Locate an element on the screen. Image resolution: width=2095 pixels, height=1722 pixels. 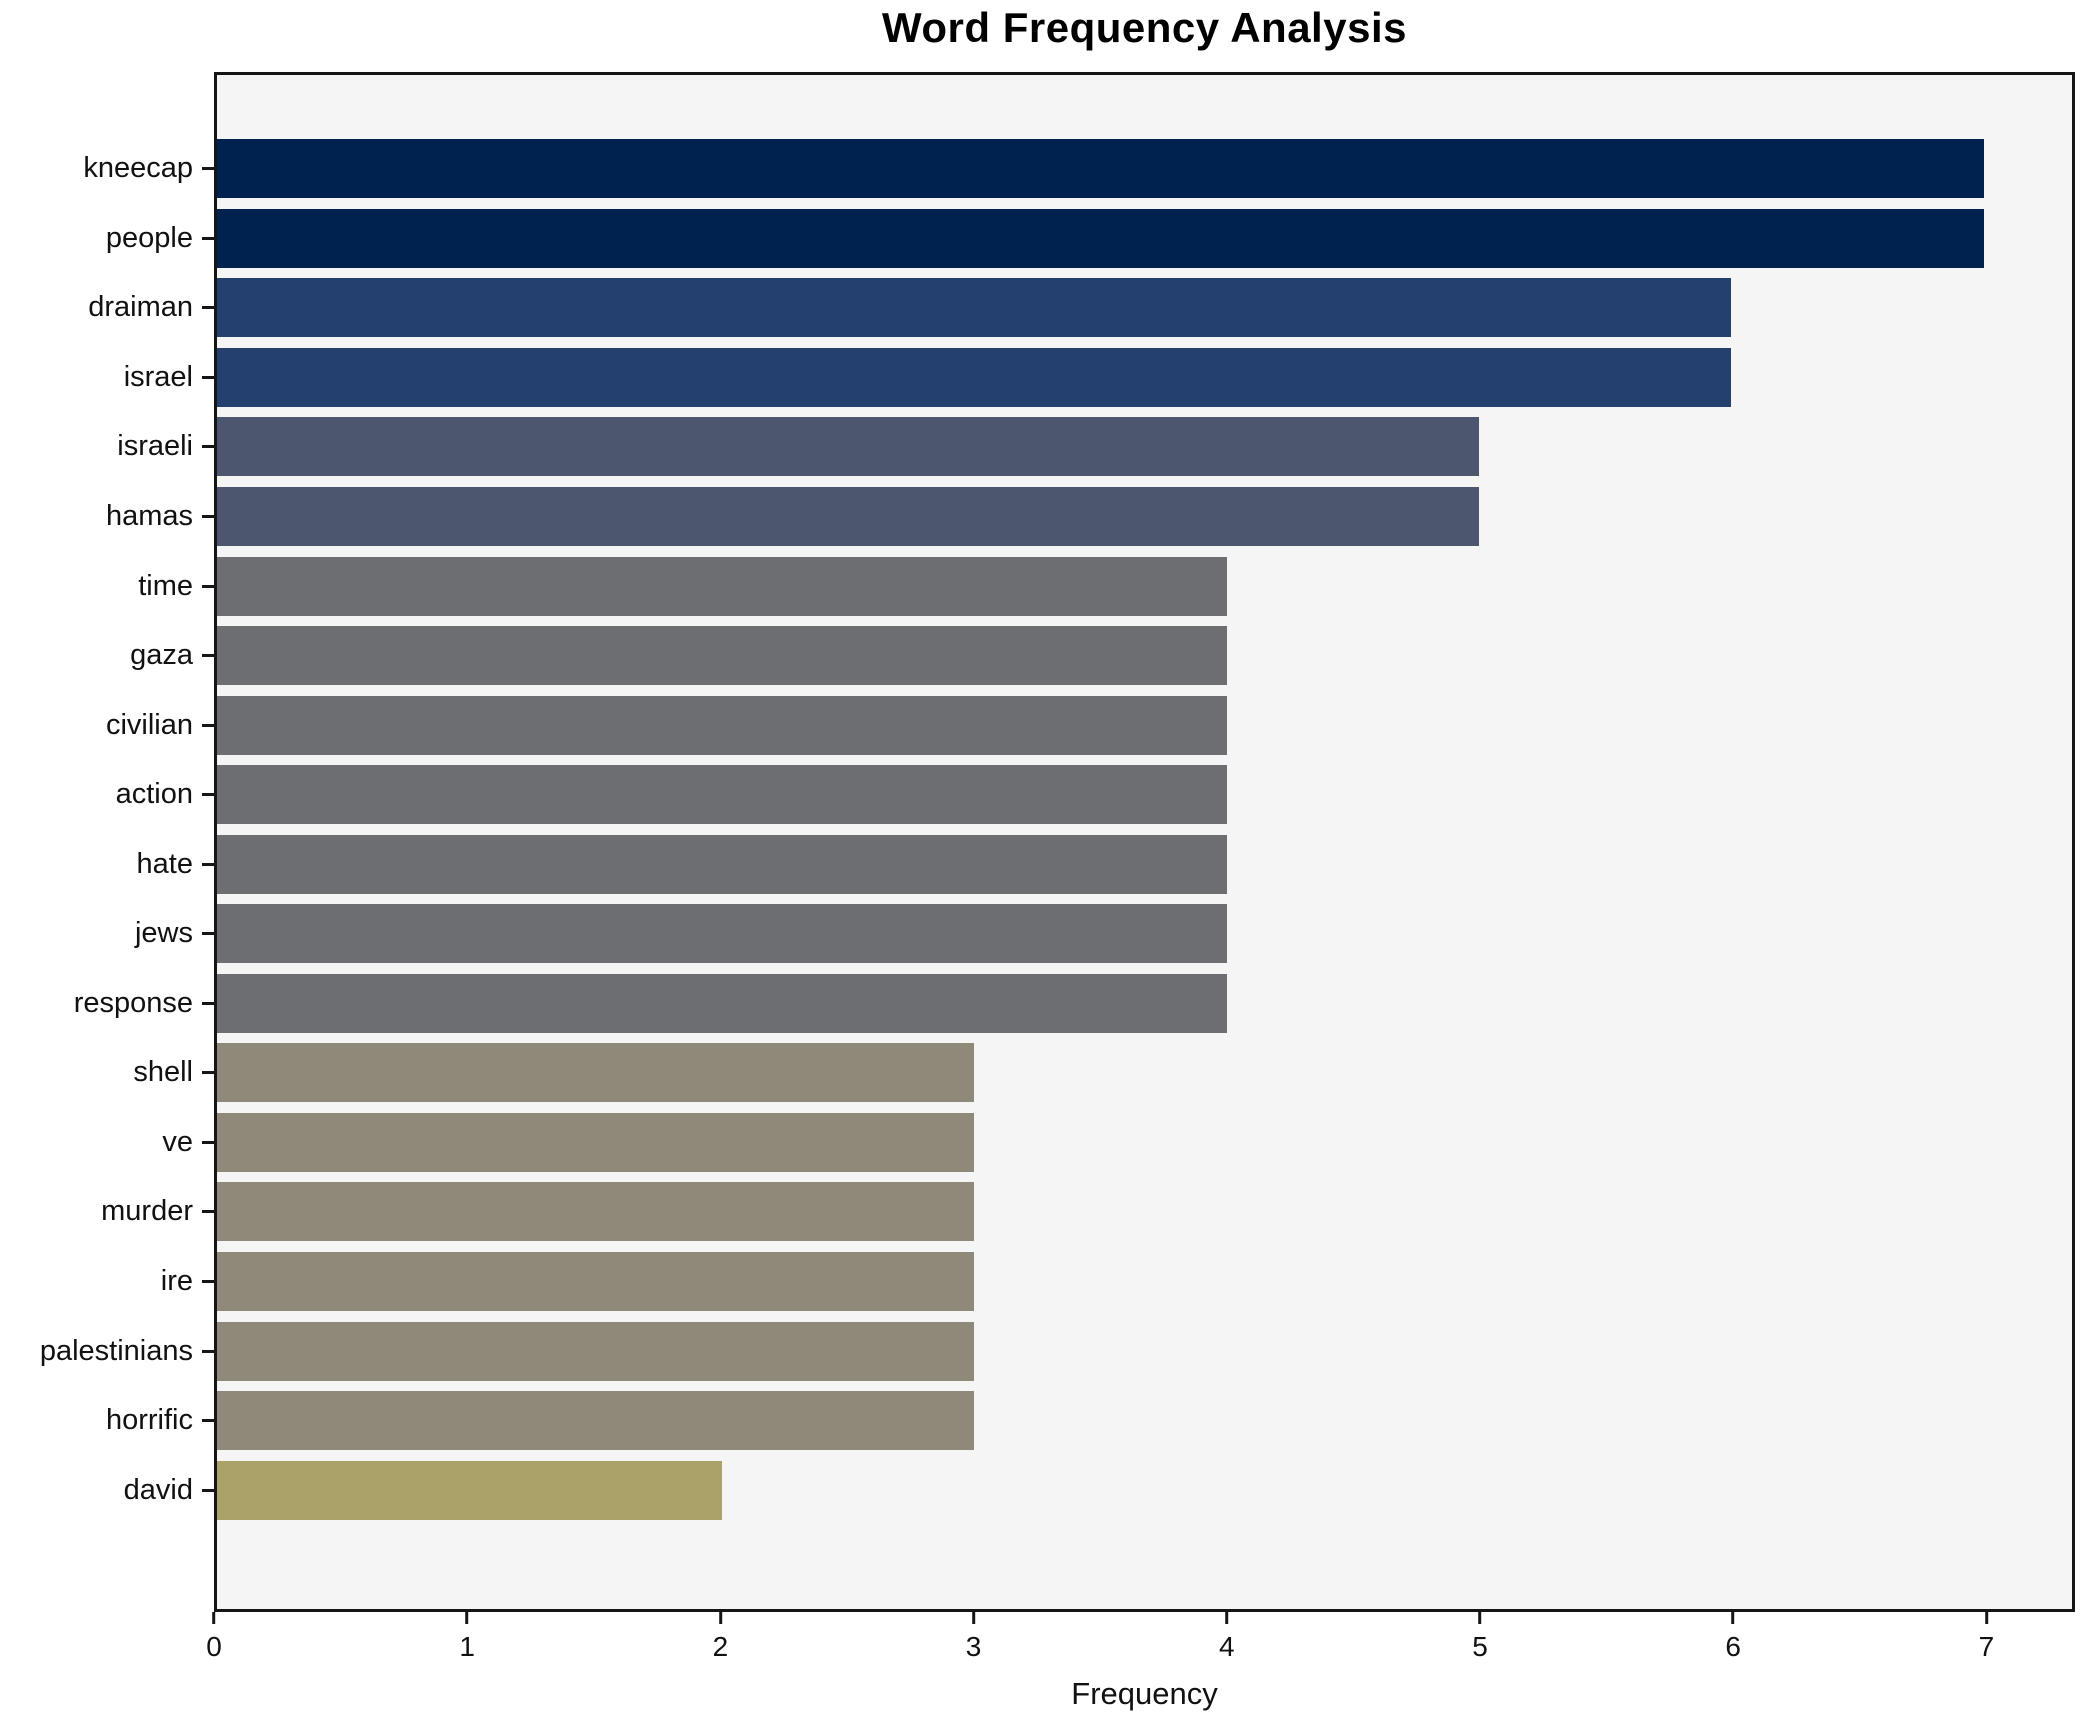
y-axis-label: israeli is located at coordinates (155, 446).